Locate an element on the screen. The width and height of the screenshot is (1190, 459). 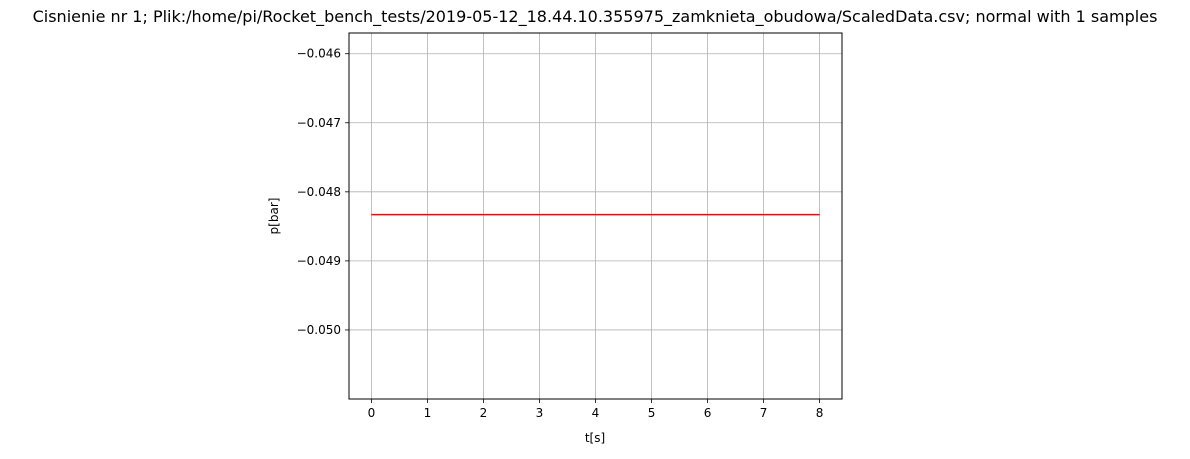
y-axis-title: p[bar] is located at coordinates (274, 216).